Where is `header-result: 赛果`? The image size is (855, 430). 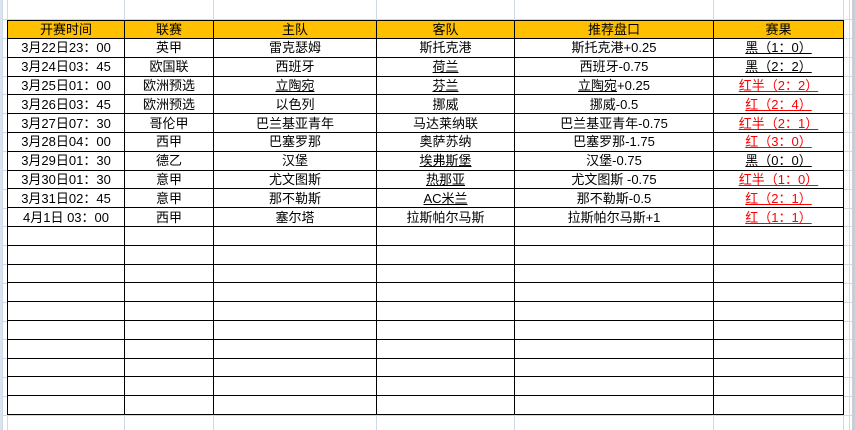
header-result: 赛果 is located at coordinates (778, 29).